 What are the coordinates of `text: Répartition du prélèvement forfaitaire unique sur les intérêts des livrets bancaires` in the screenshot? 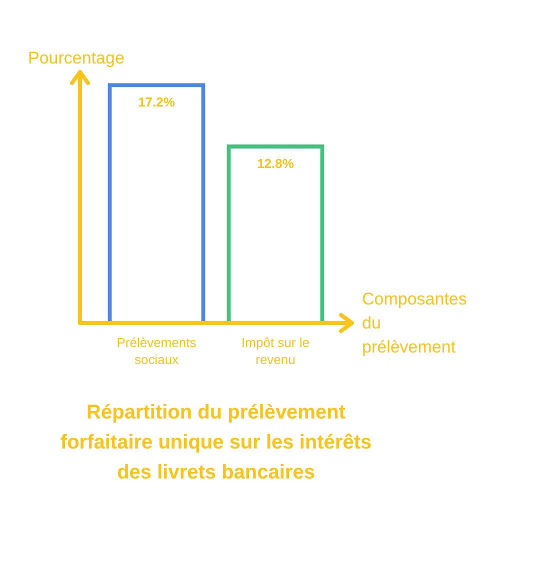 It's located at (216, 443).